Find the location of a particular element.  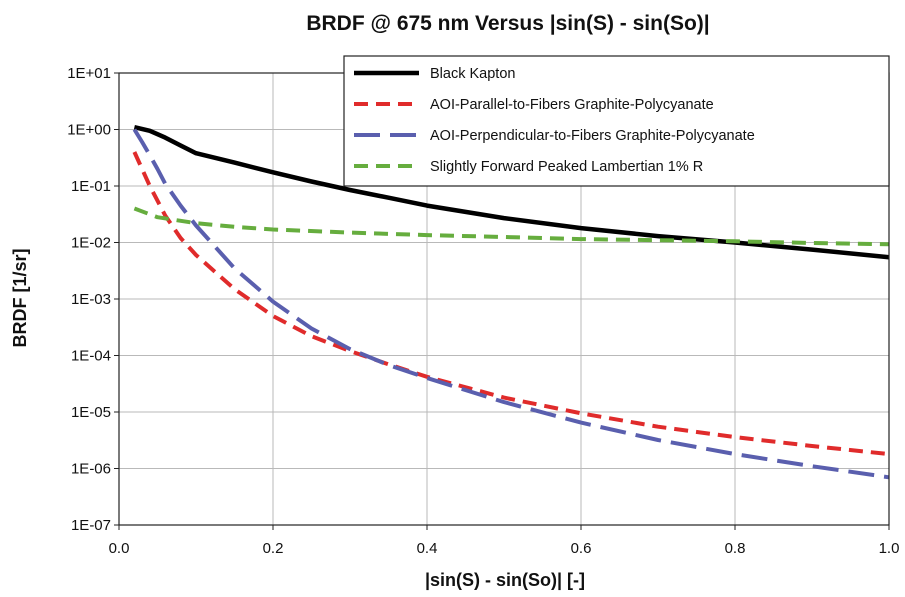

y-tick-label: 1E-05 is located at coordinates (91, 412).